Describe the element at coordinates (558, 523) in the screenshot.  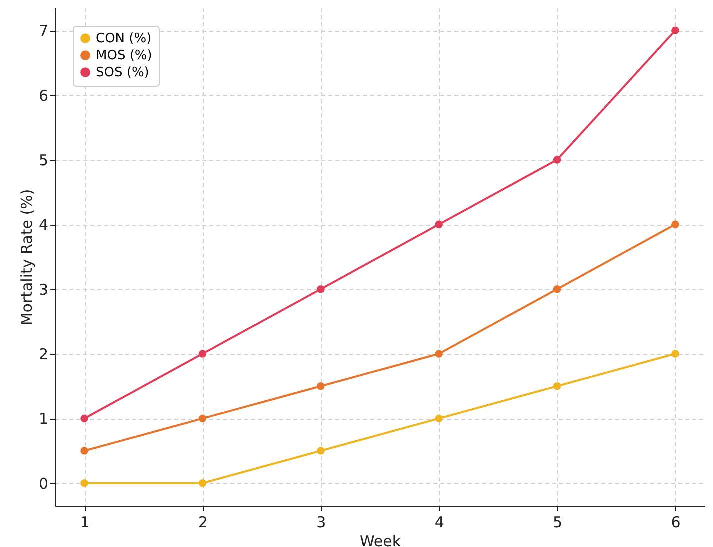
I see `x-tick-label: 5` at that location.